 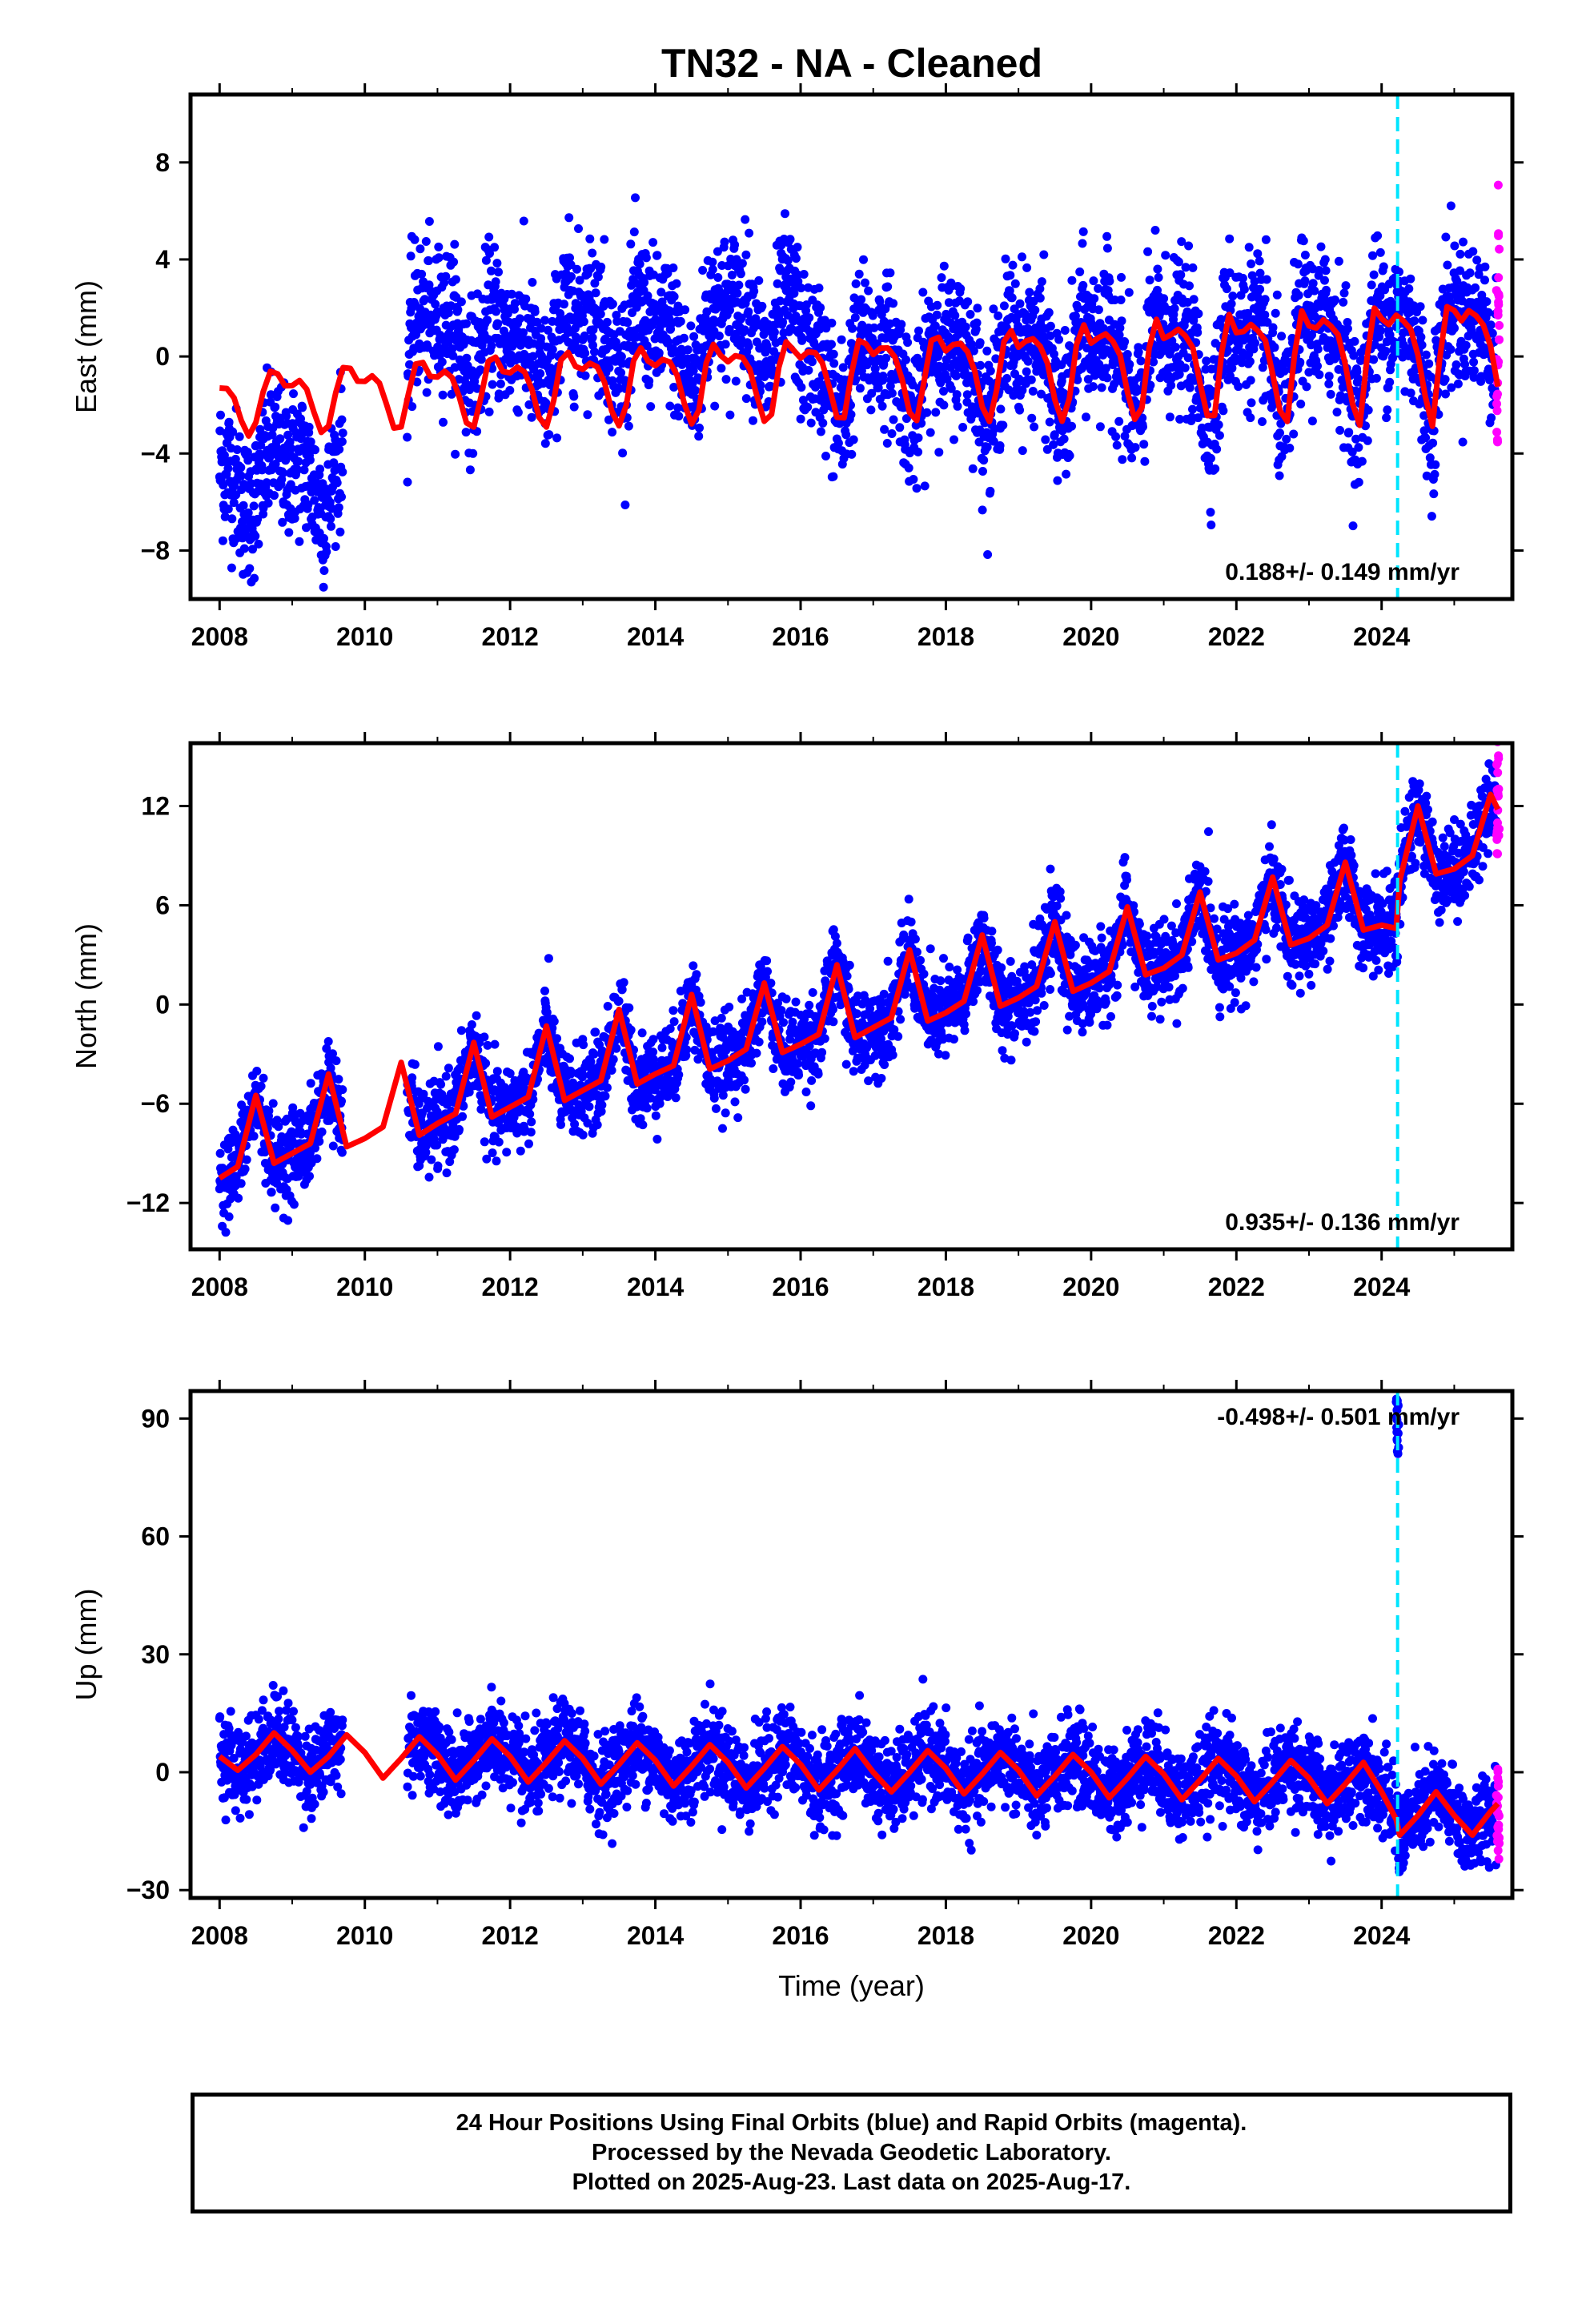 I want to click on x-tick-label: 2024, so click(x=1382, y=636).